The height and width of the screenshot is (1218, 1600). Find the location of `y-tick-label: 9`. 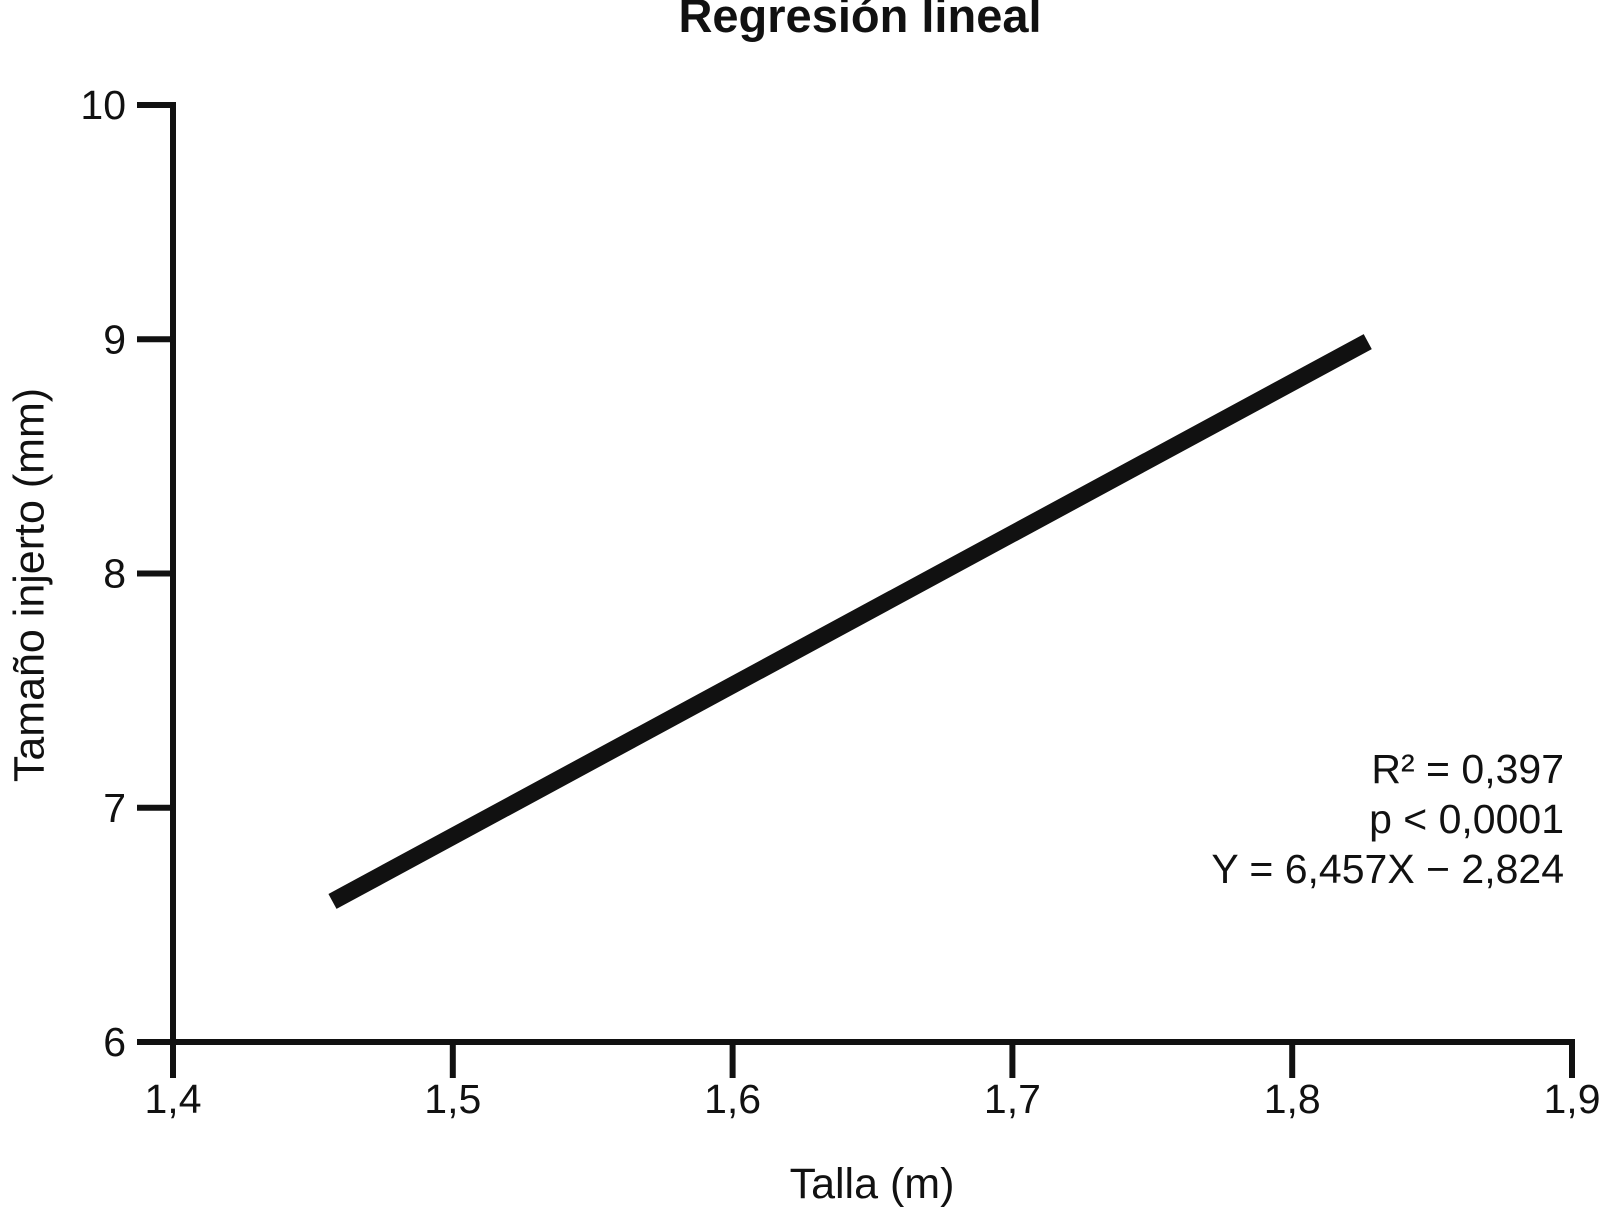

y-tick-label: 9 is located at coordinates (114, 339).